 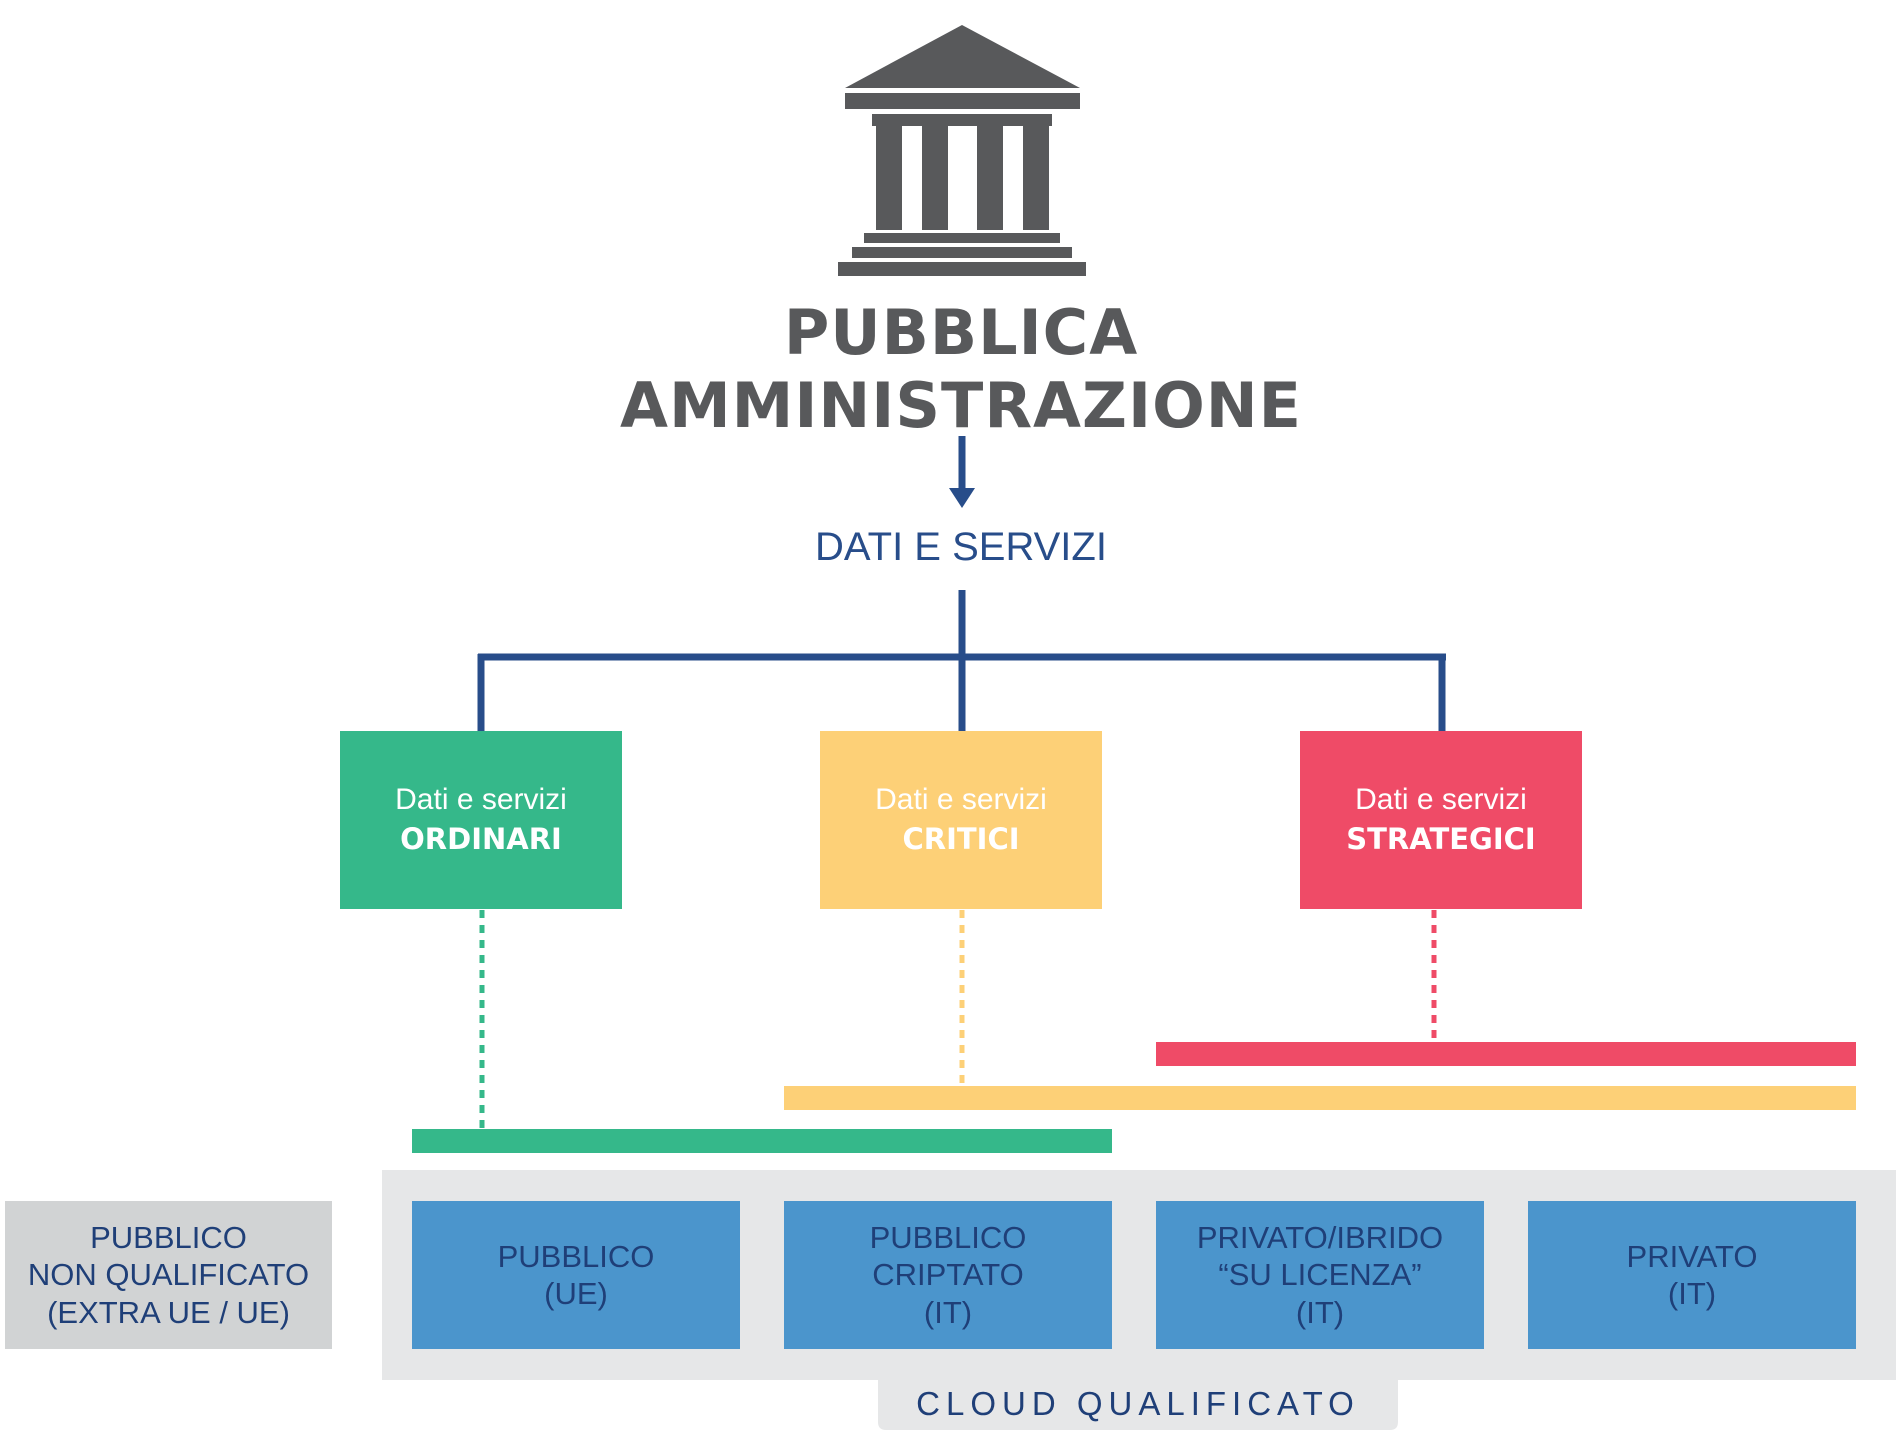 I want to click on tree-connector, so click(x=961, y=660).